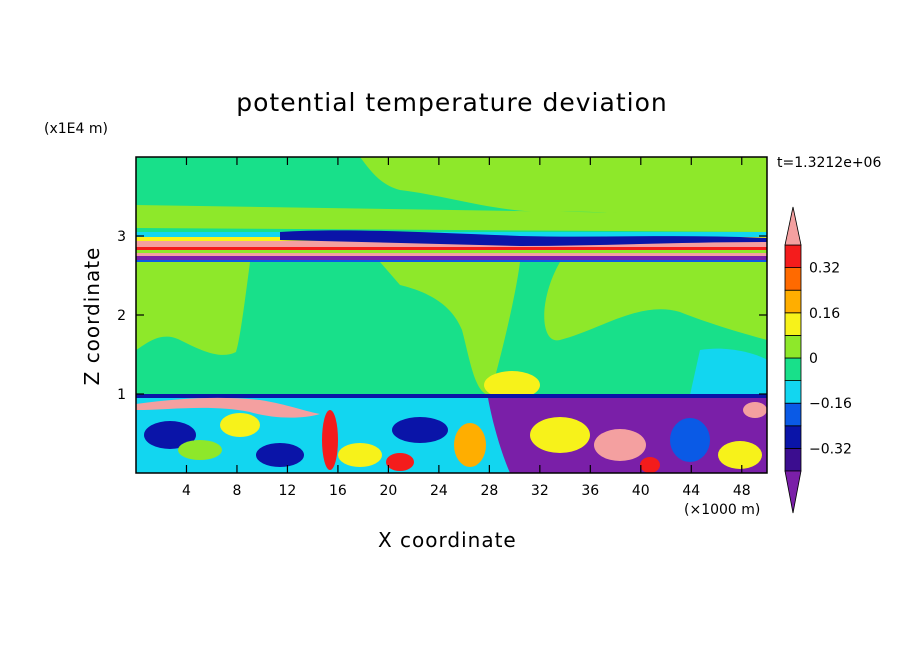 The image size is (904, 654). What do you see at coordinates (451, 261) in the screenshot?
I see `field-band-blue` at bounding box center [451, 261].